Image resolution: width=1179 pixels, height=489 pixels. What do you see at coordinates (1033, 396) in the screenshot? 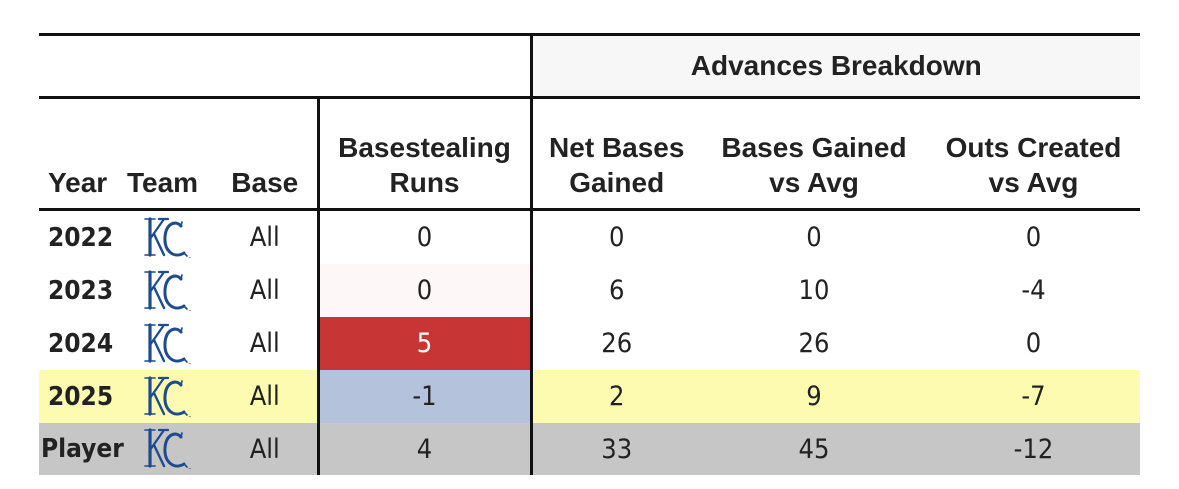
I see `outs-created-vs-avg-cell: -7` at bounding box center [1033, 396].